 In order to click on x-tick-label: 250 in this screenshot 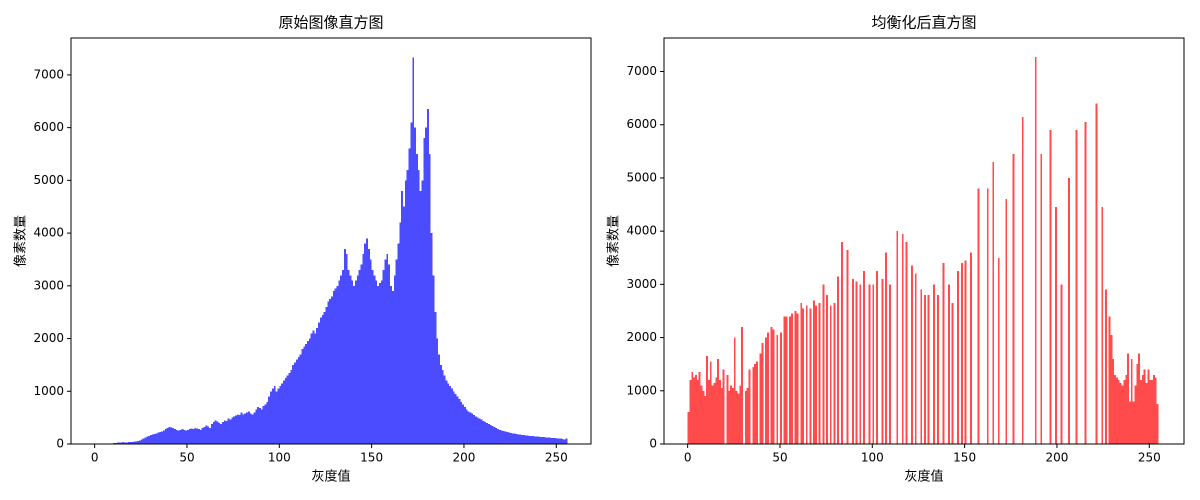, I will do `click(1149, 458)`.